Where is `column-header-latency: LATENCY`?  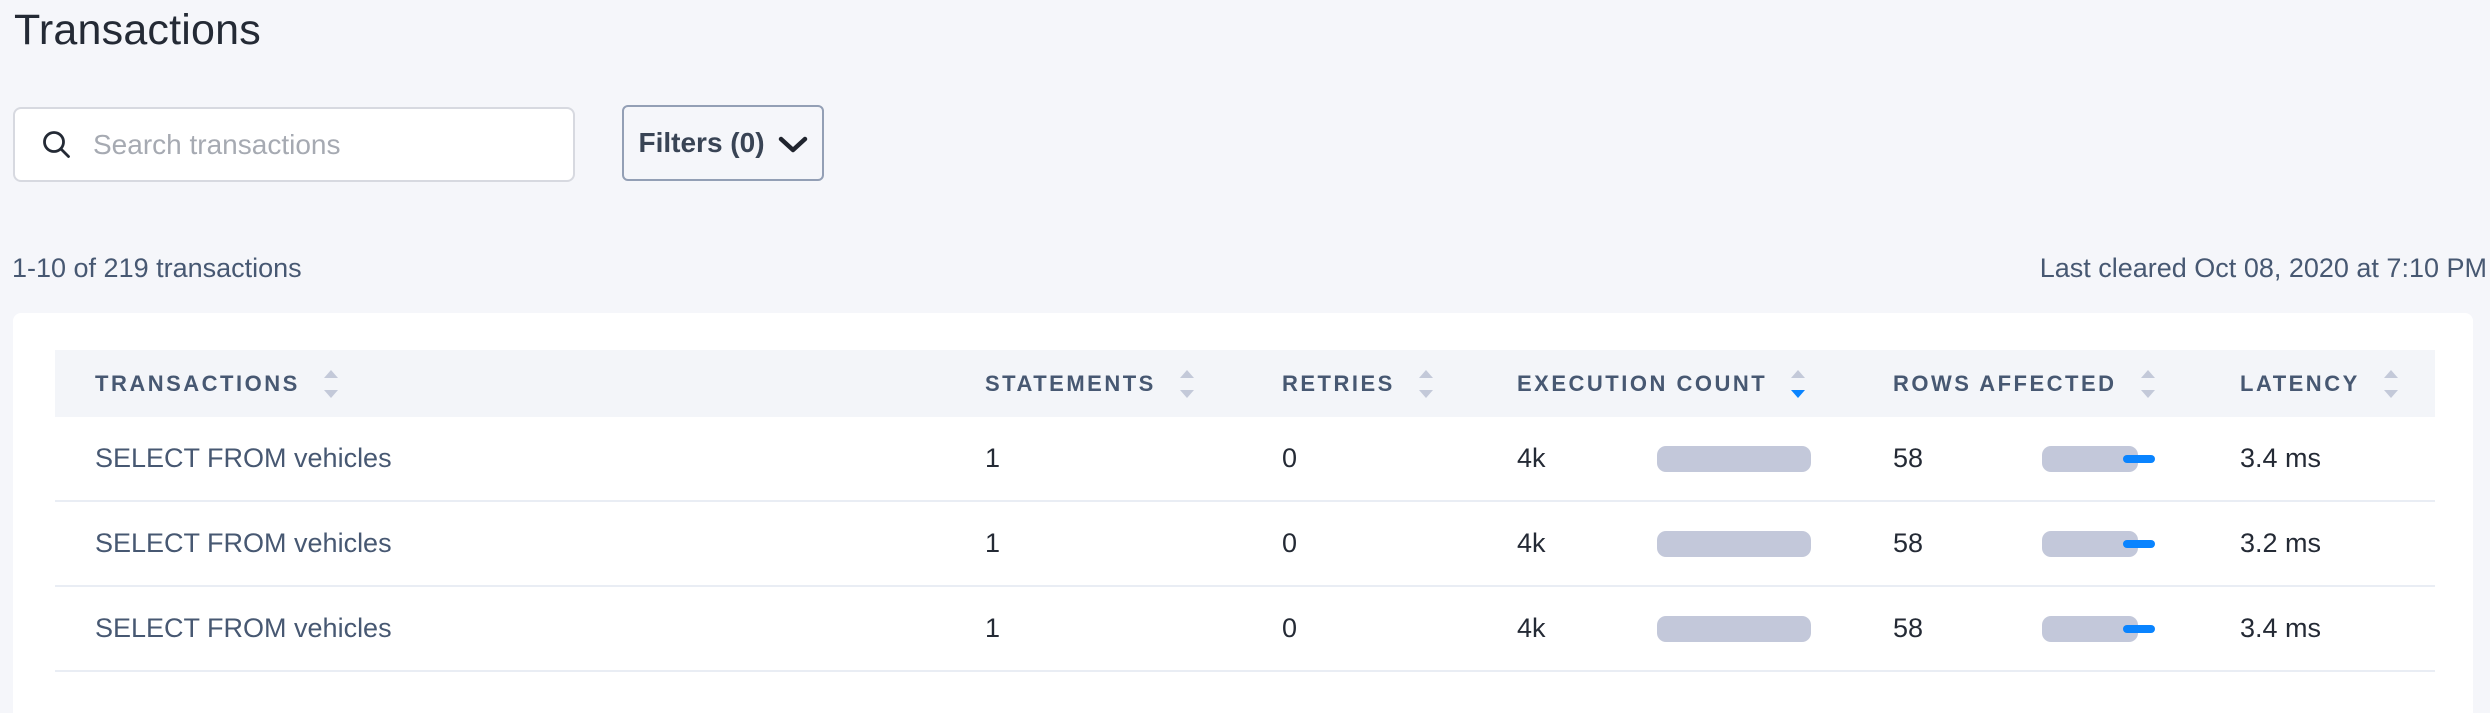
column-header-latency: LATENCY is located at coordinates (2337, 383).